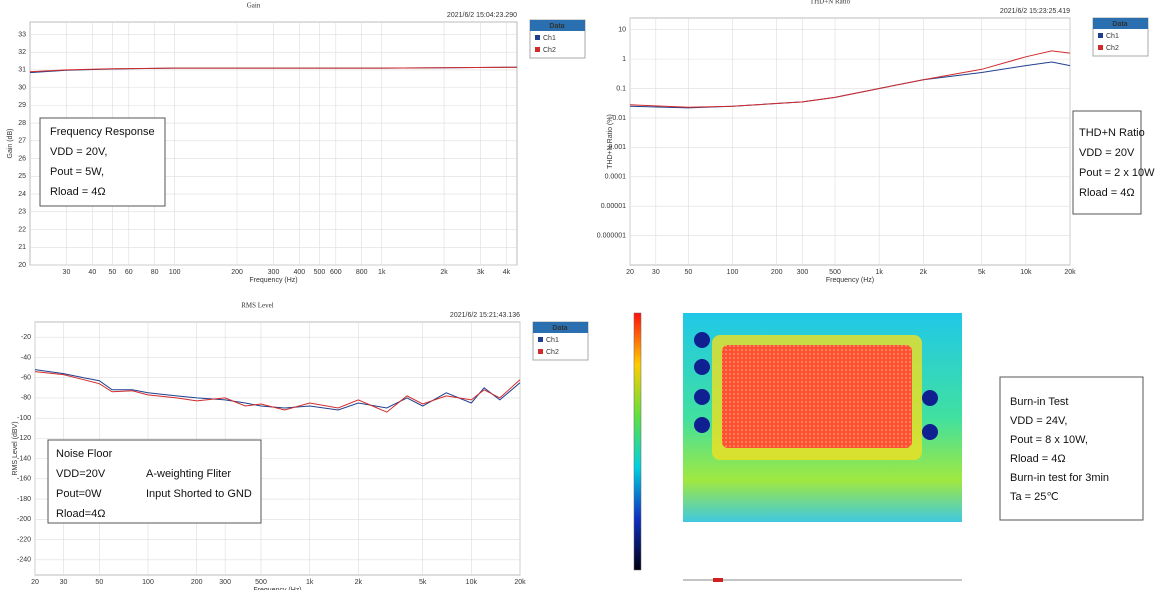 Image resolution: width=1165 pixels, height=590 pixels. Describe the element at coordinates (261, 582) in the screenshot. I see `x-tick-label: 500` at that location.